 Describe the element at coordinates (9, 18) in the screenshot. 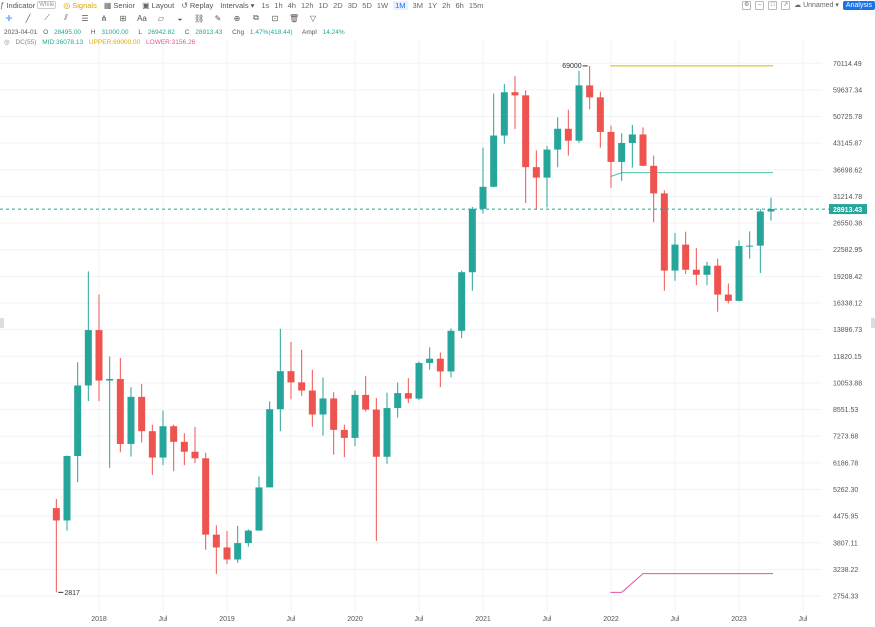

I see `crosshair-icon: ✛` at that location.